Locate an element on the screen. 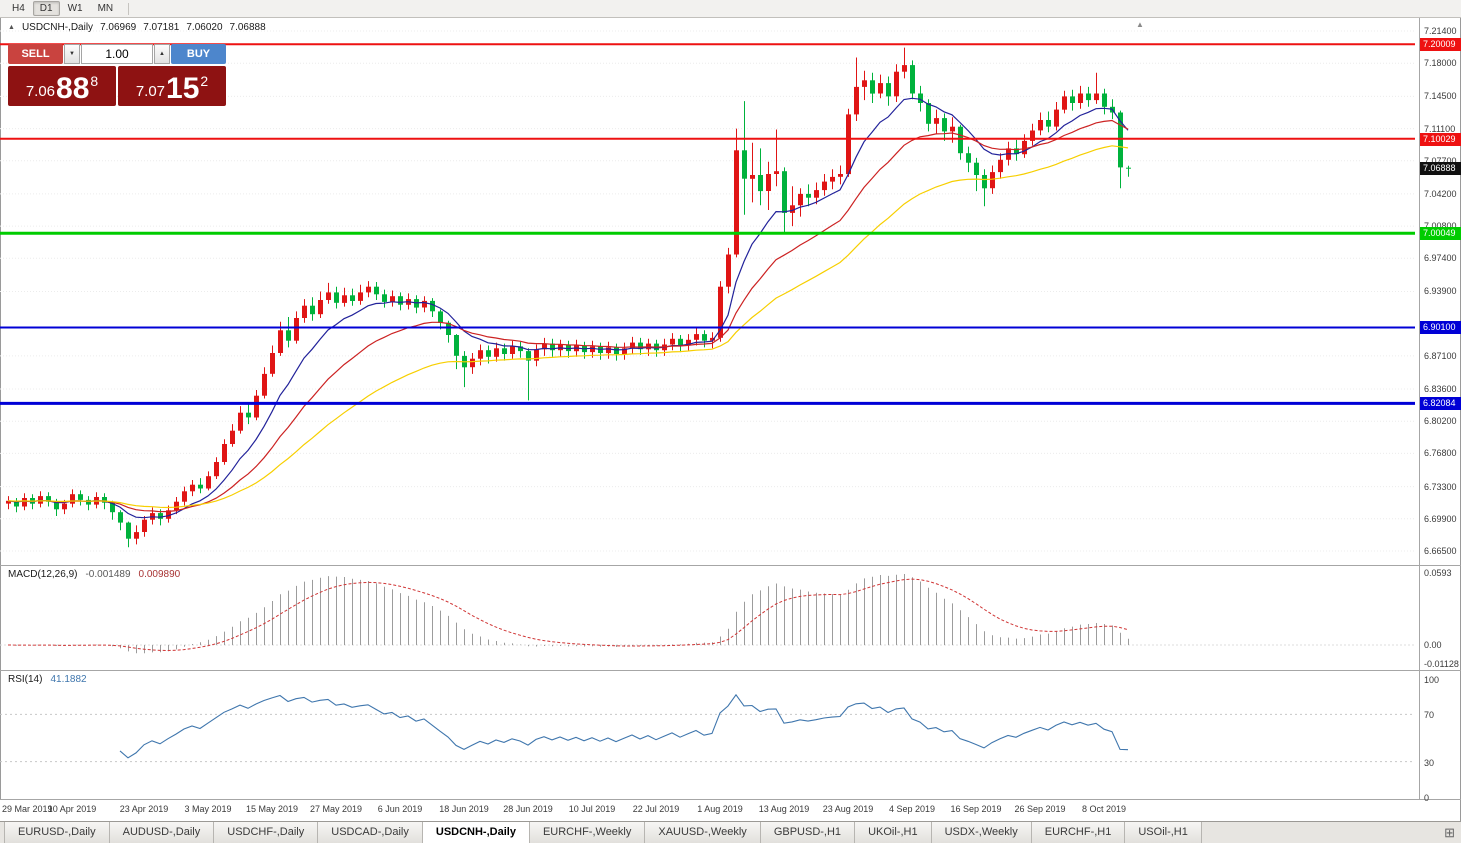 The height and width of the screenshot is (843, 1461). date-label: 27 May 2019 is located at coordinates (336, 809).